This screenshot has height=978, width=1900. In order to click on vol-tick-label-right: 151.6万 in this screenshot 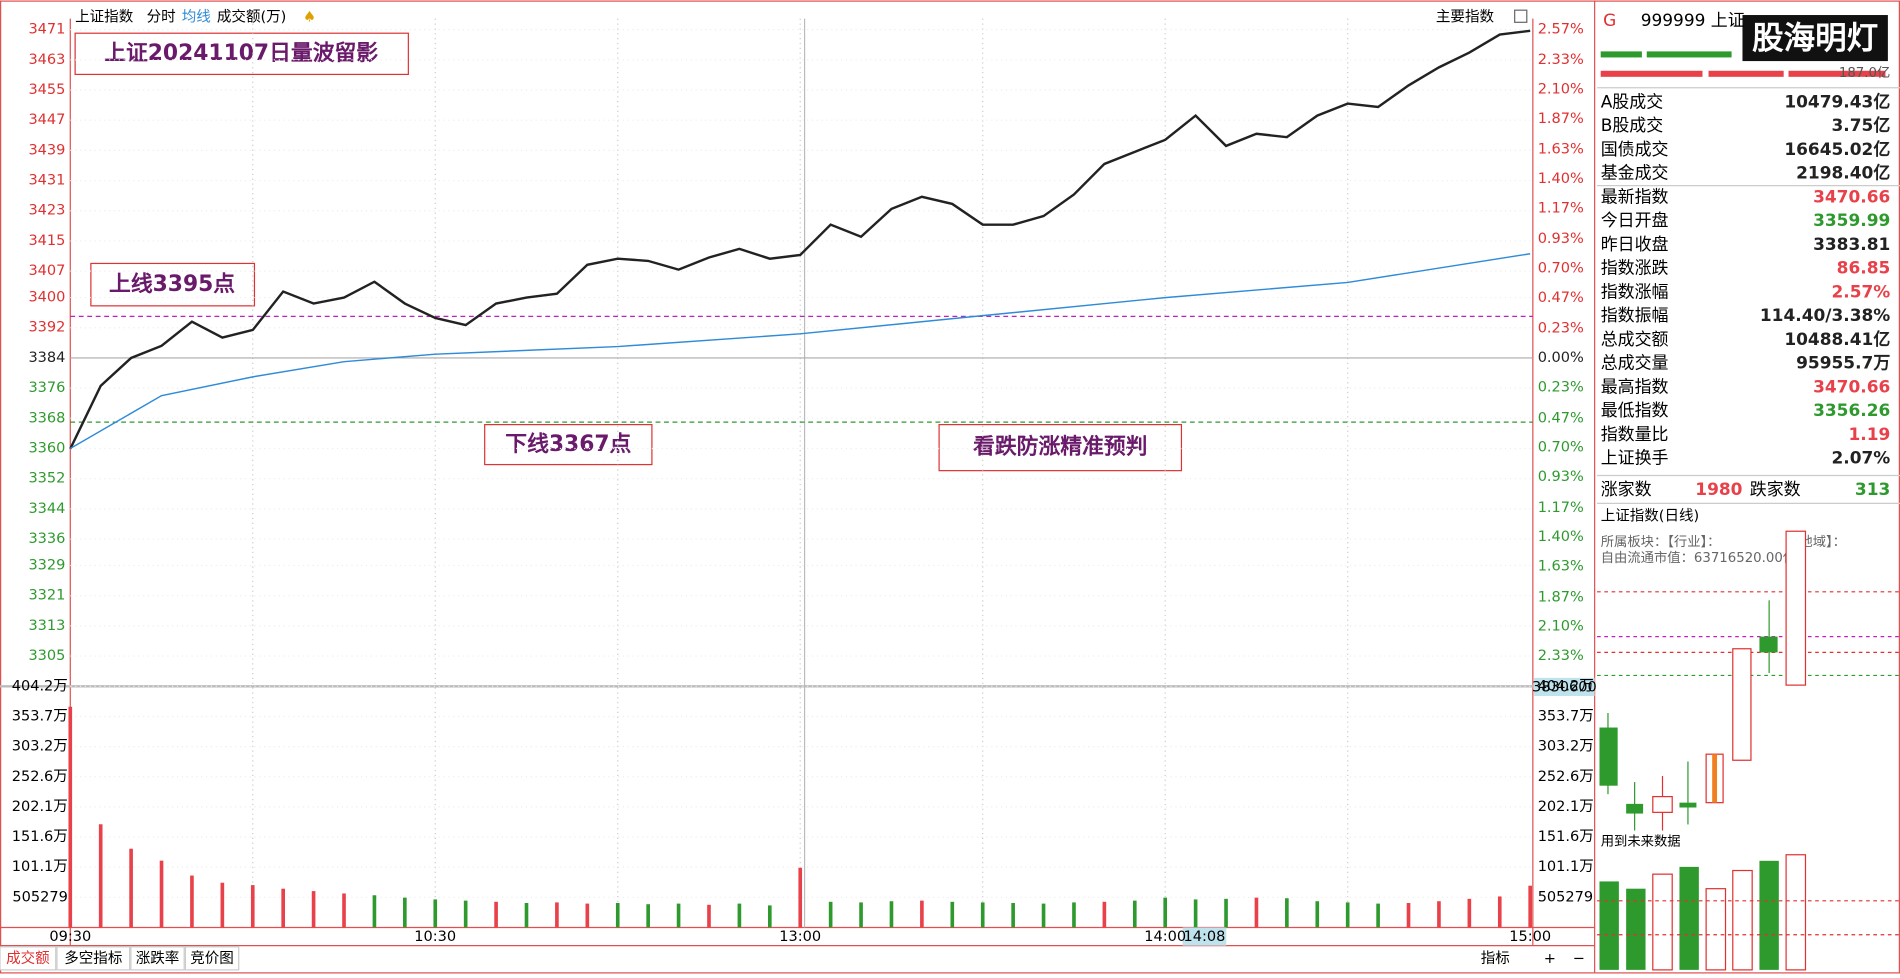, I will do `click(1566, 837)`.